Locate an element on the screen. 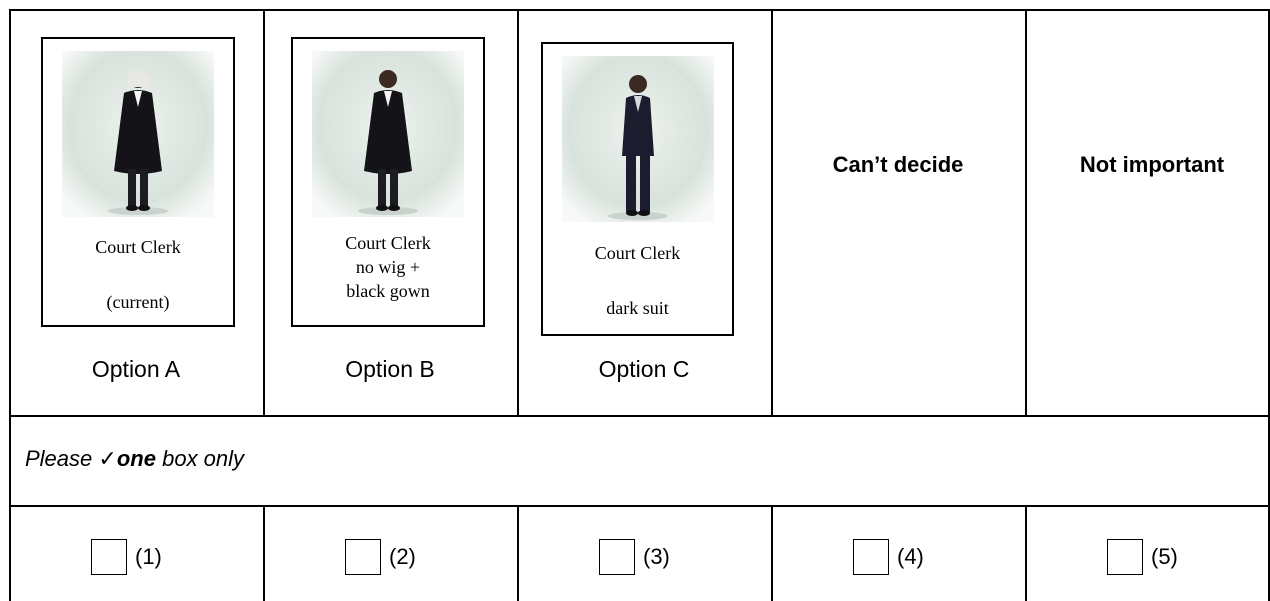 The height and width of the screenshot is (601, 1270). answer-code: (2) is located at coordinates (402, 556).